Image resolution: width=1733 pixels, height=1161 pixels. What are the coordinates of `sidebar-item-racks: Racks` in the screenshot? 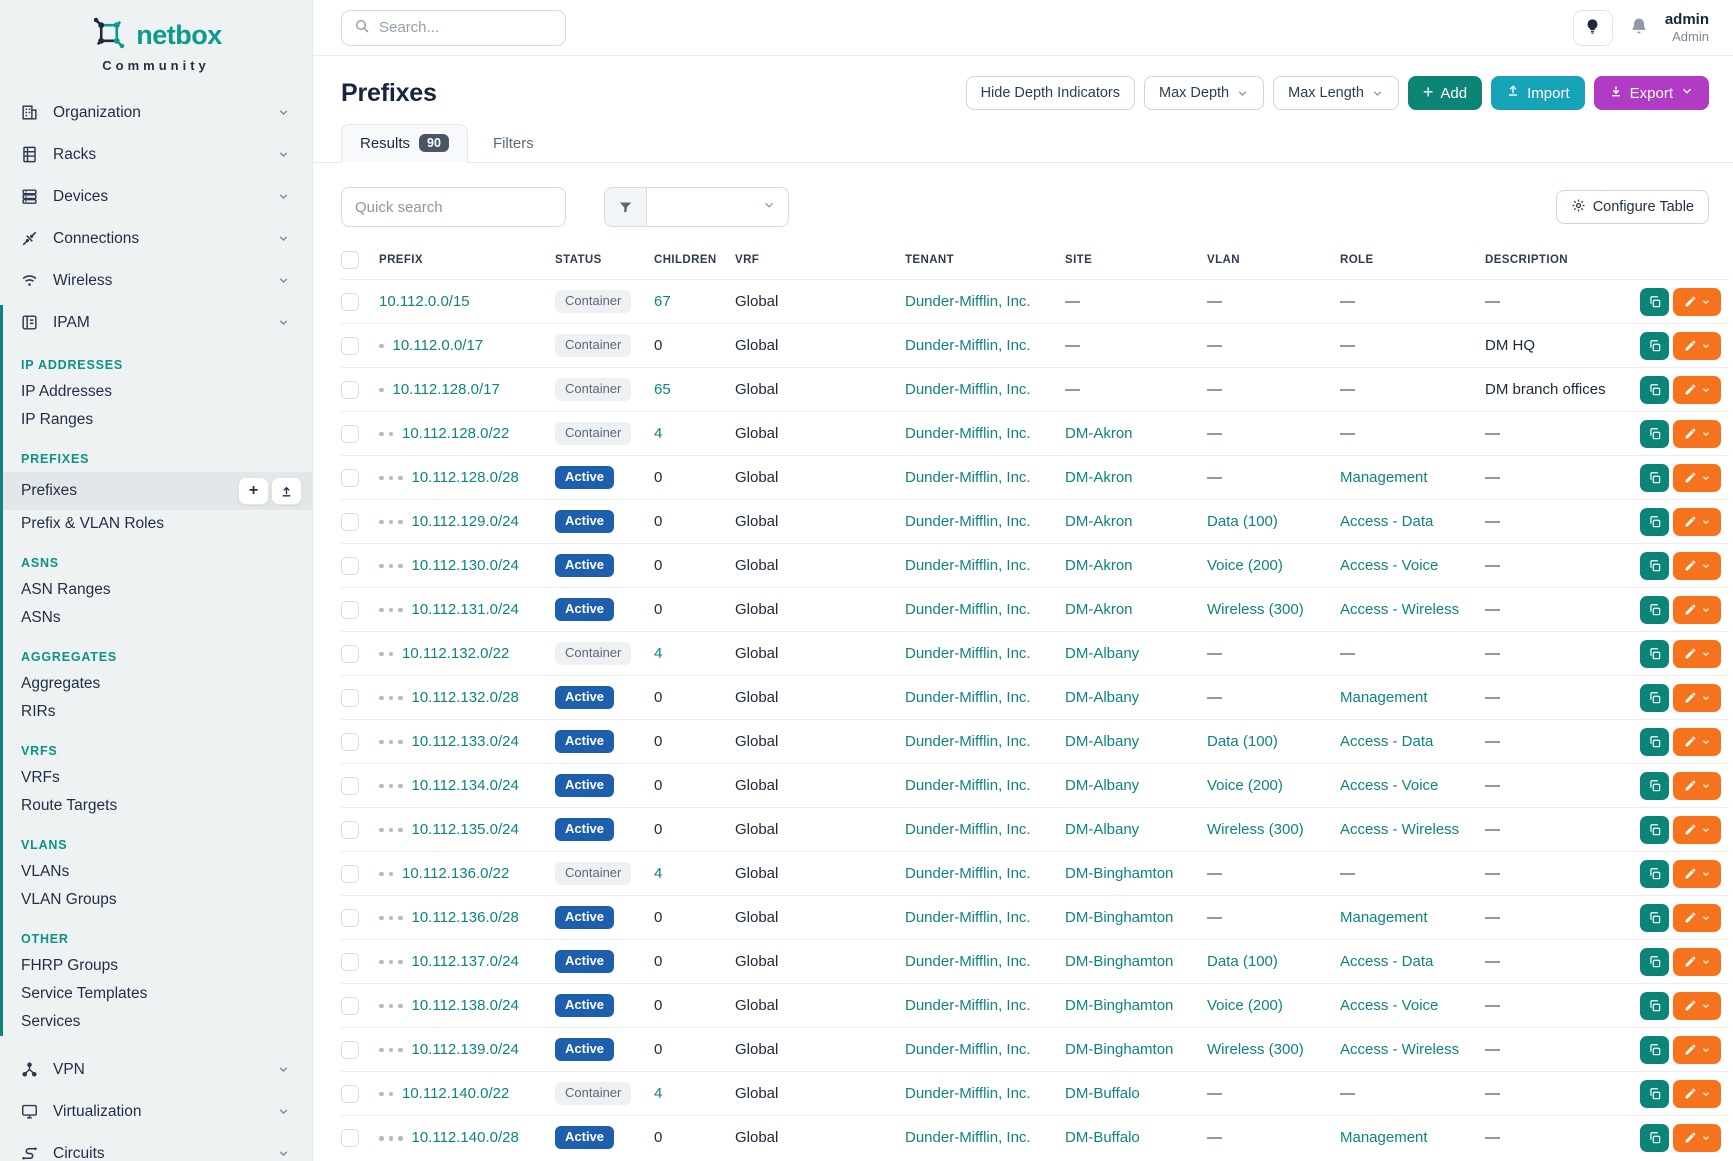 It's located at (156, 154).